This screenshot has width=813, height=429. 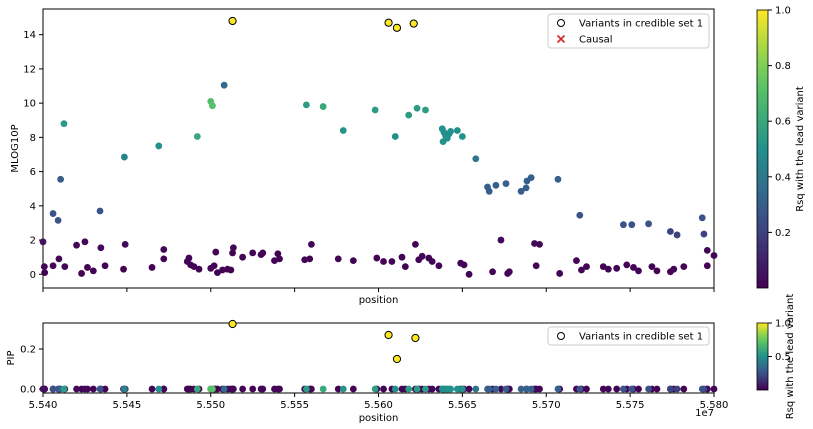 I want to click on bottom-xtick-label: 5.570, so click(x=546, y=405).